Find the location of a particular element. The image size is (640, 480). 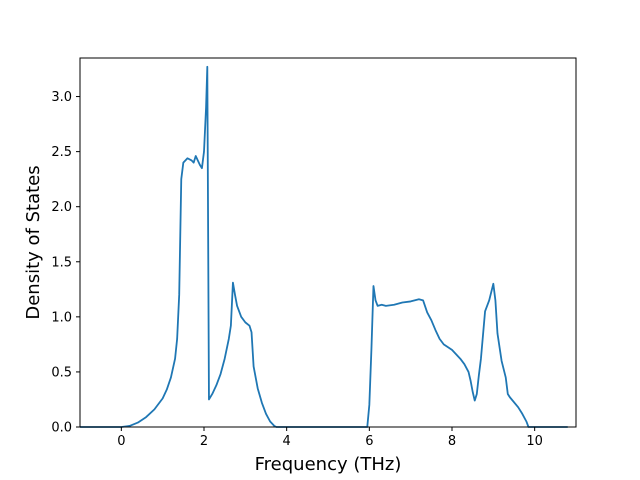

y-tick-label: 2.0 is located at coordinates (61, 207).